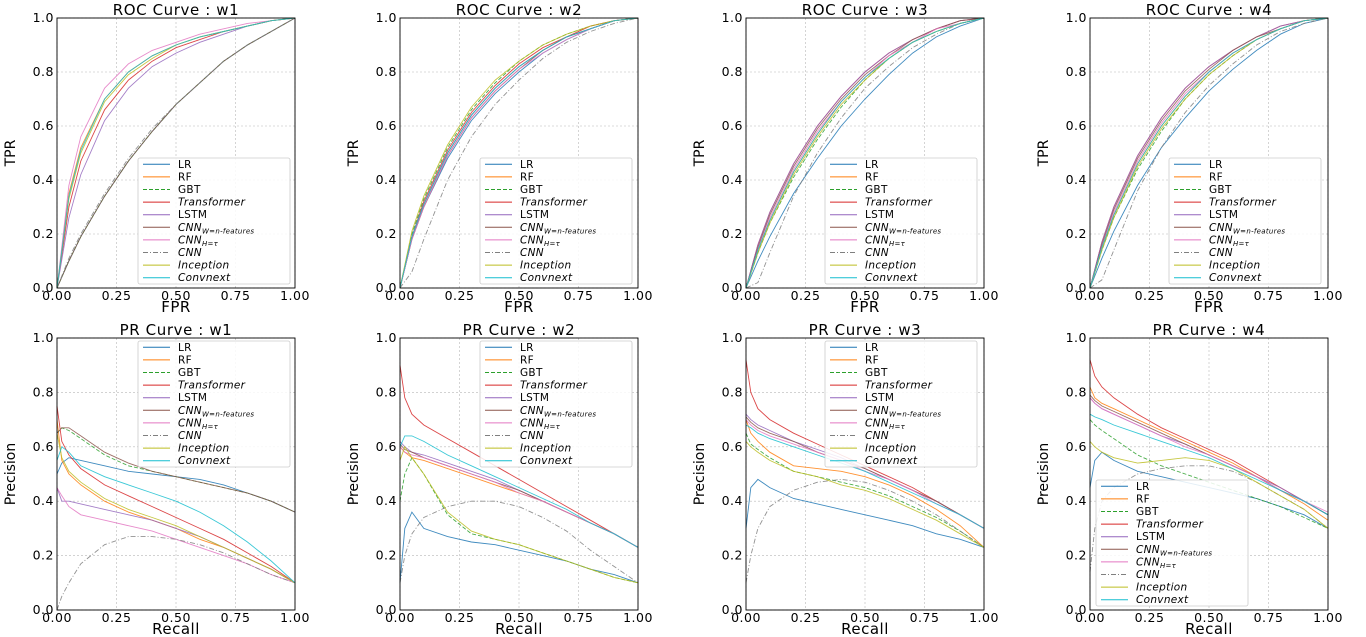 The width and height of the screenshot is (1366, 637). What do you see at coordinates (176, 330) in the screenshot?
I see `chart-title: PR Curve : w1` at bounding box center [176, 330].